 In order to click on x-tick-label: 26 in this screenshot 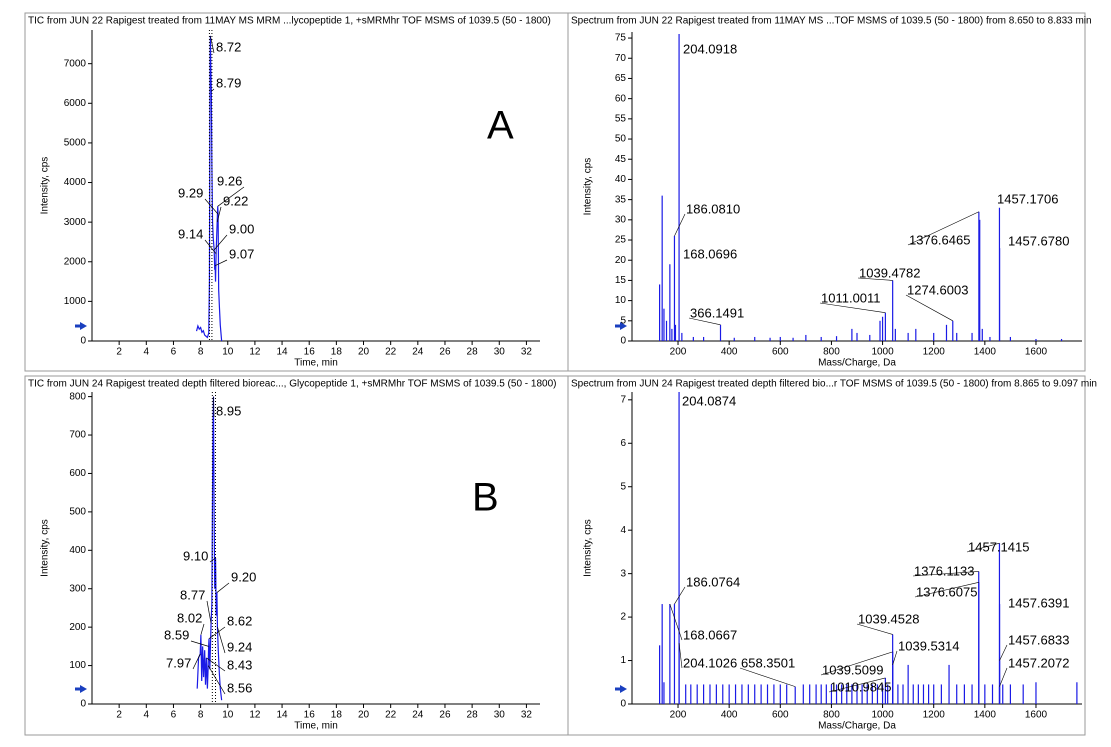, I will do `click(445, 715)`.